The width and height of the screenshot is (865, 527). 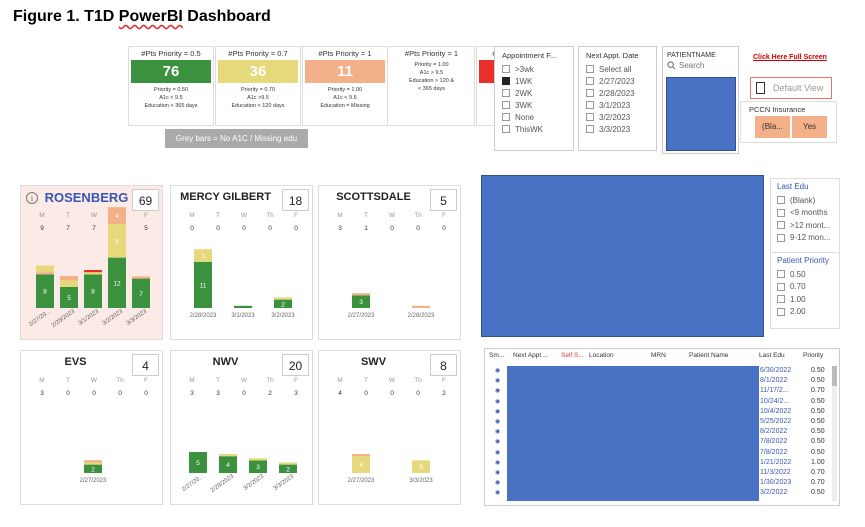 I want to click on info-icon: i, so click(x=32, y=198).